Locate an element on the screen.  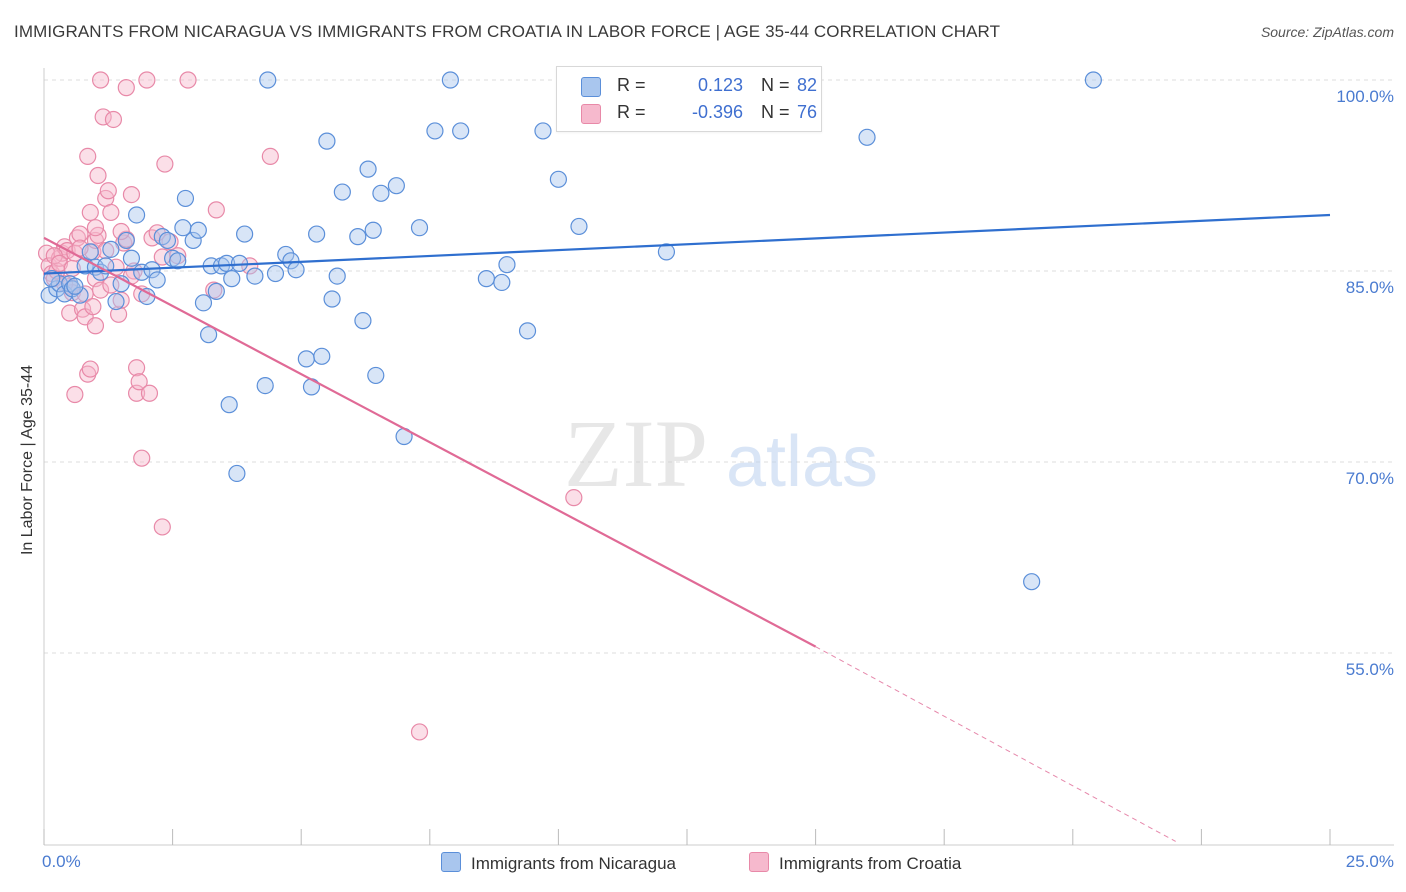
legend-item-nicaragua: Immigrants from Nicaragua is located at coordinates (558, 863).